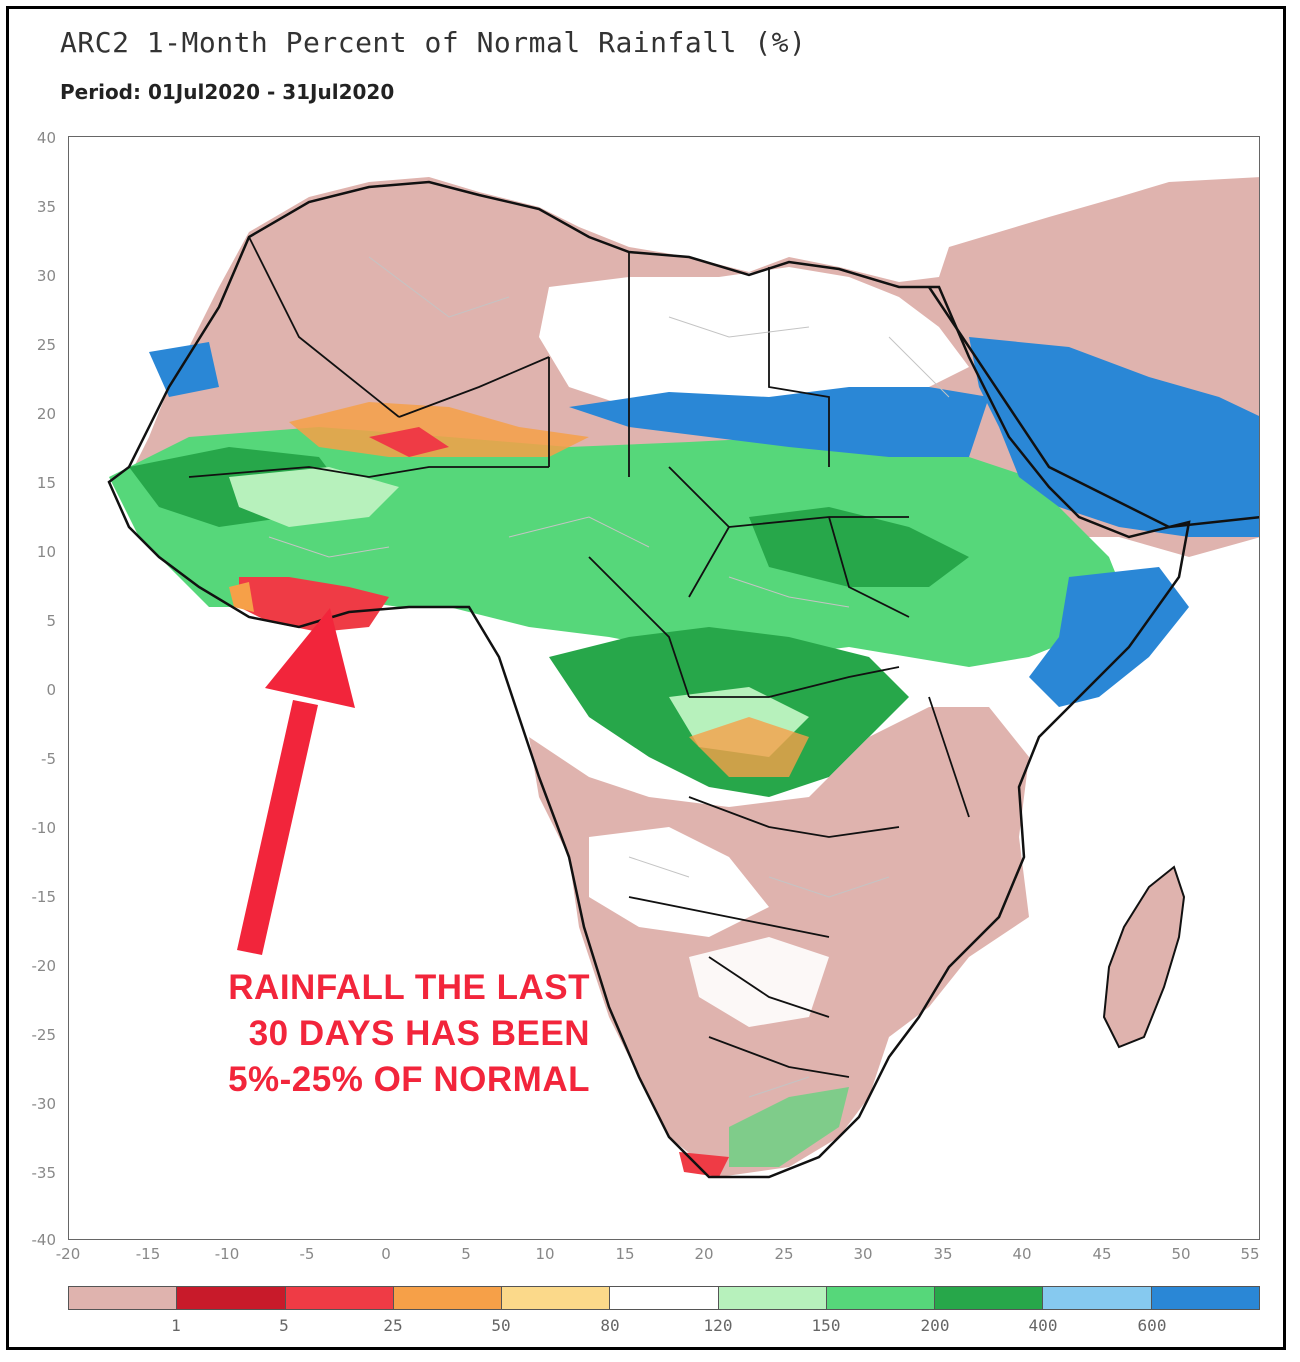 The width and height of the screenshot is (1300, 1362). I want to click on x-tick: -15, so click(148, 1254).